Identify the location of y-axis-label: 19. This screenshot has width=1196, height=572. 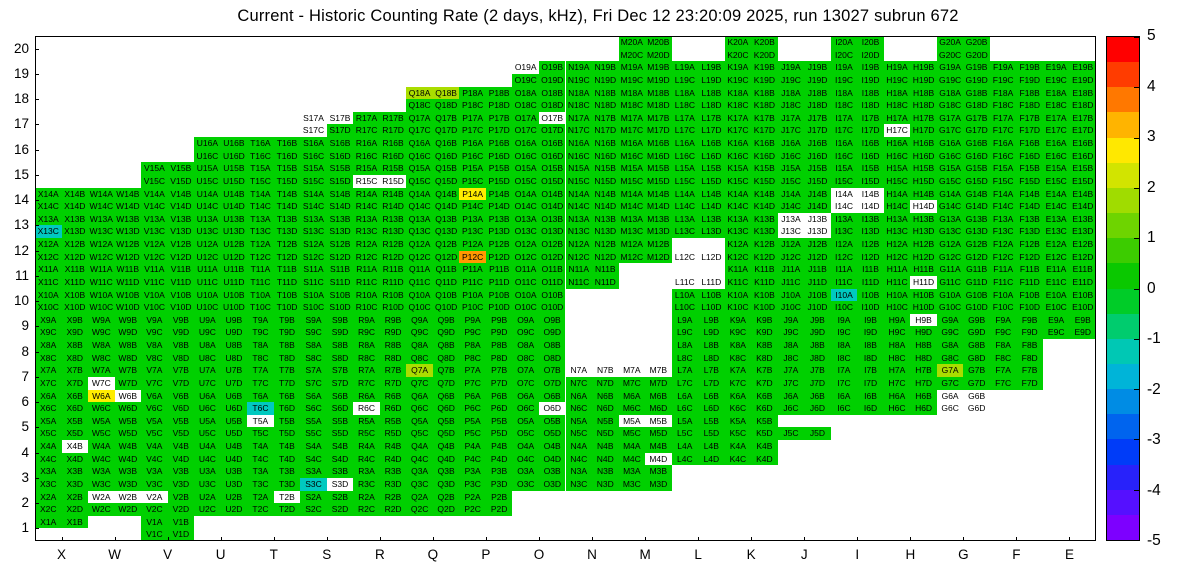
(21, 73).